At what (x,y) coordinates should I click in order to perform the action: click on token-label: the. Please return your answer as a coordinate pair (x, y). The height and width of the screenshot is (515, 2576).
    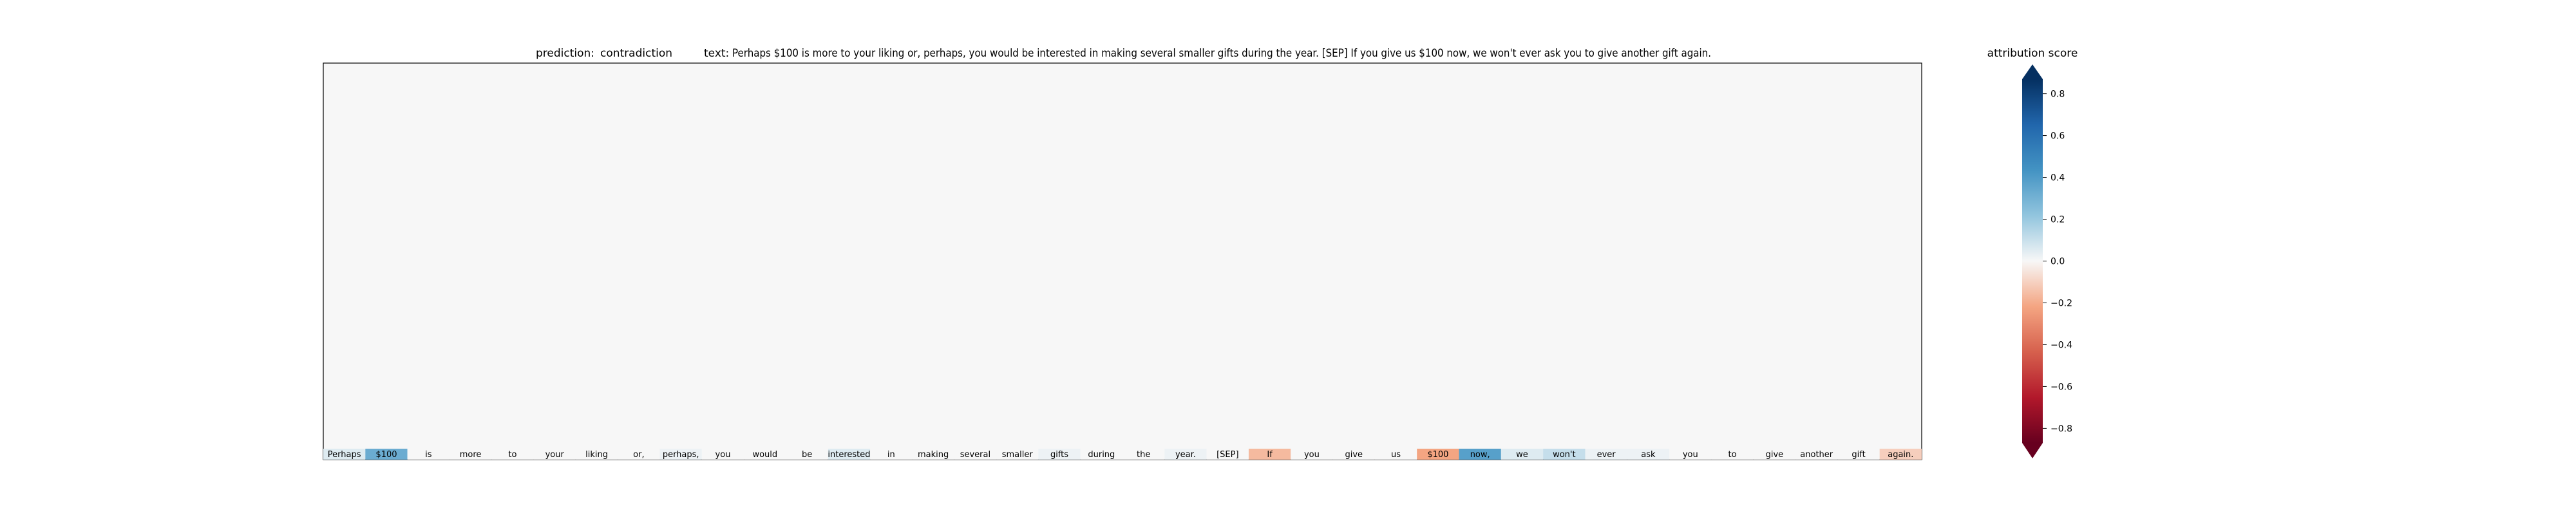
    Looking at the image, I should click on (1143, 455).